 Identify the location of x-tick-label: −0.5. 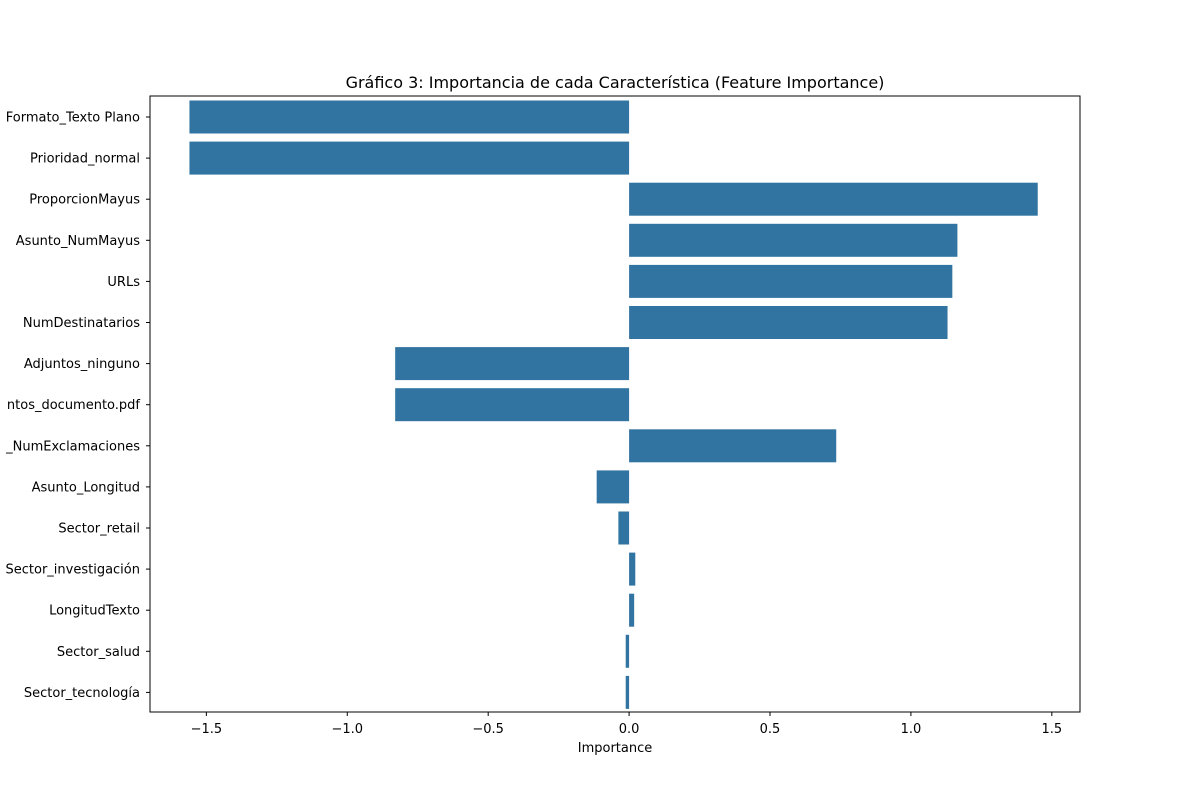
(488, 729).